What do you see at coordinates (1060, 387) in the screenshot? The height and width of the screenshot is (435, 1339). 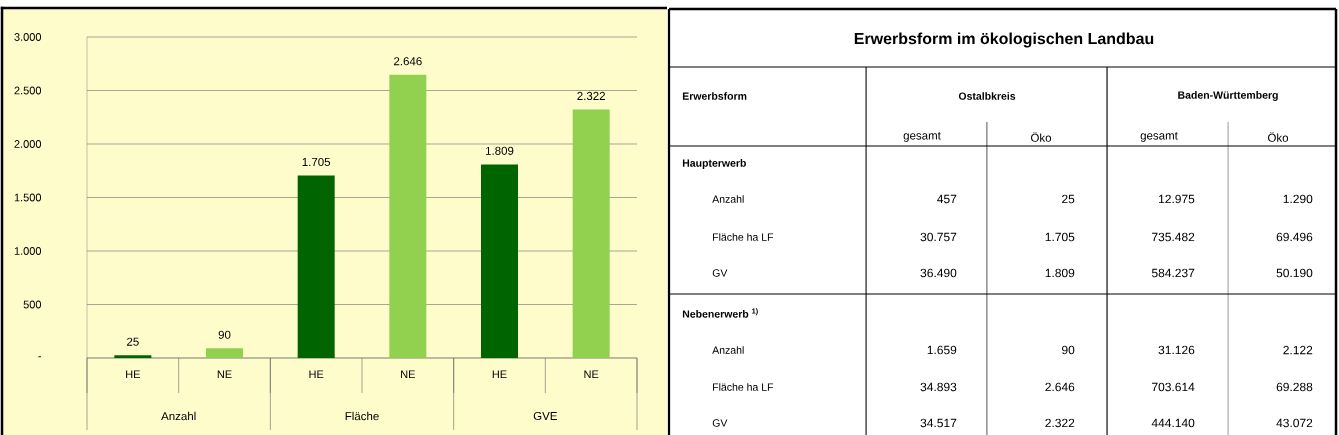 I see `text: 2.646` at bounding box center [1060, 387].